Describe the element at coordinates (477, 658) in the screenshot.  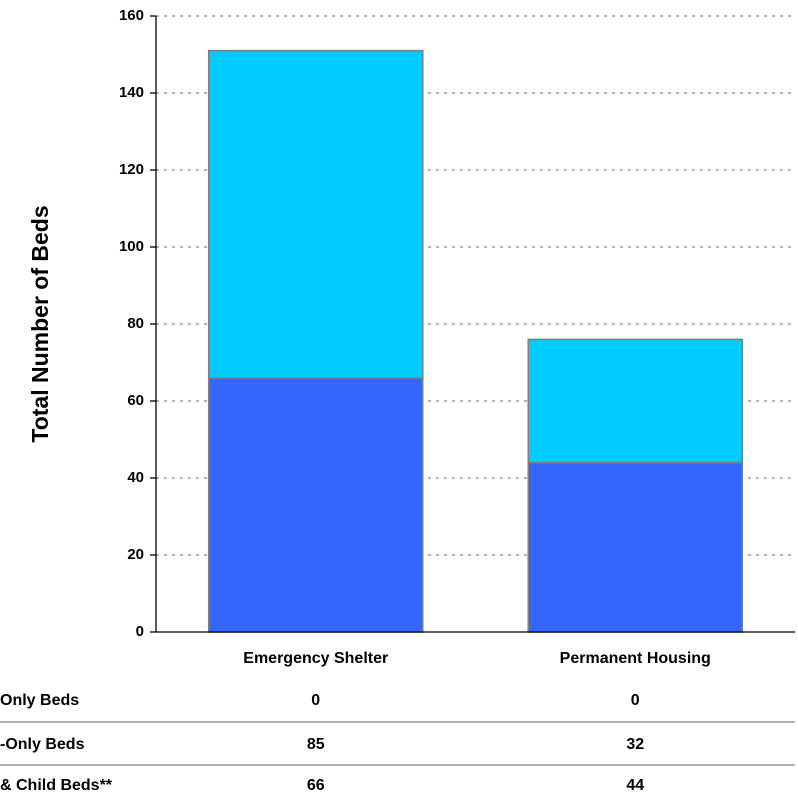
I see `x-category-labels: Emergency Shelter Permanent Housing` at that location.